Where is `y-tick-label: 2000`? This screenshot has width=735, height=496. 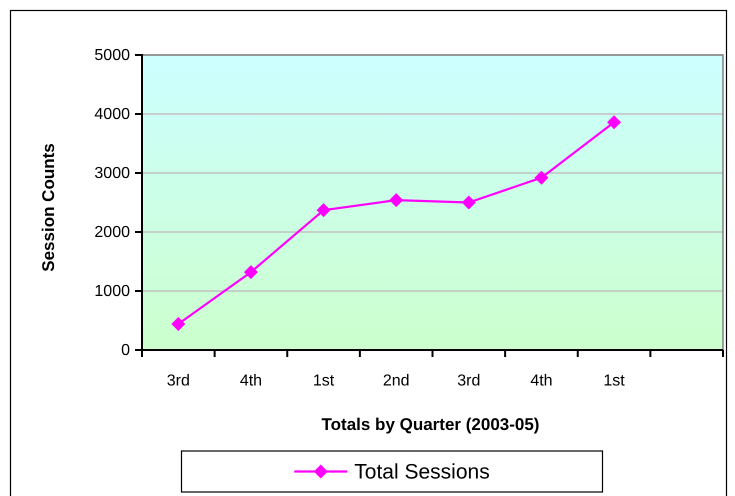
y-tick-label: 2000 is located at coordinates (112, 233).